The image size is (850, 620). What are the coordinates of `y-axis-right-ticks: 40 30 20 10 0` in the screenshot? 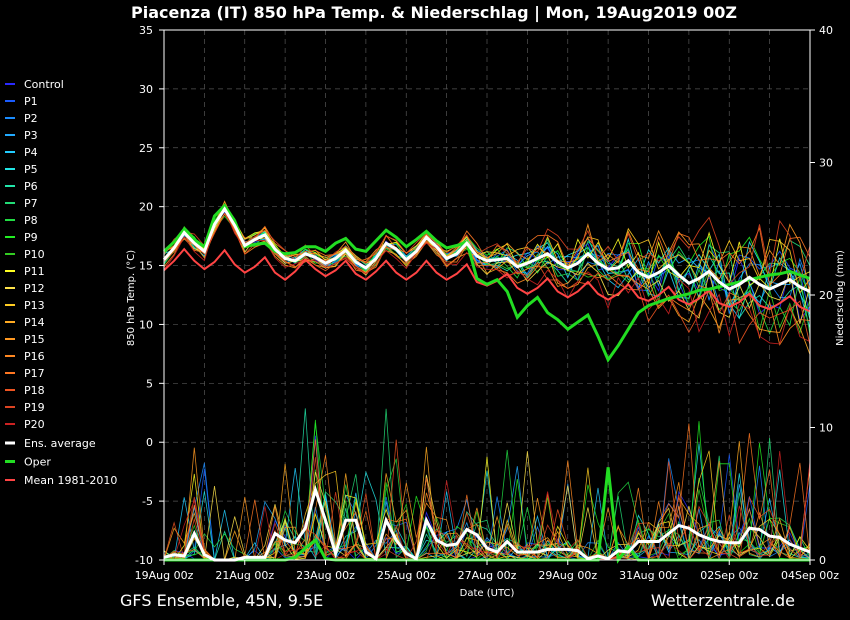 It's located at (821, 295).